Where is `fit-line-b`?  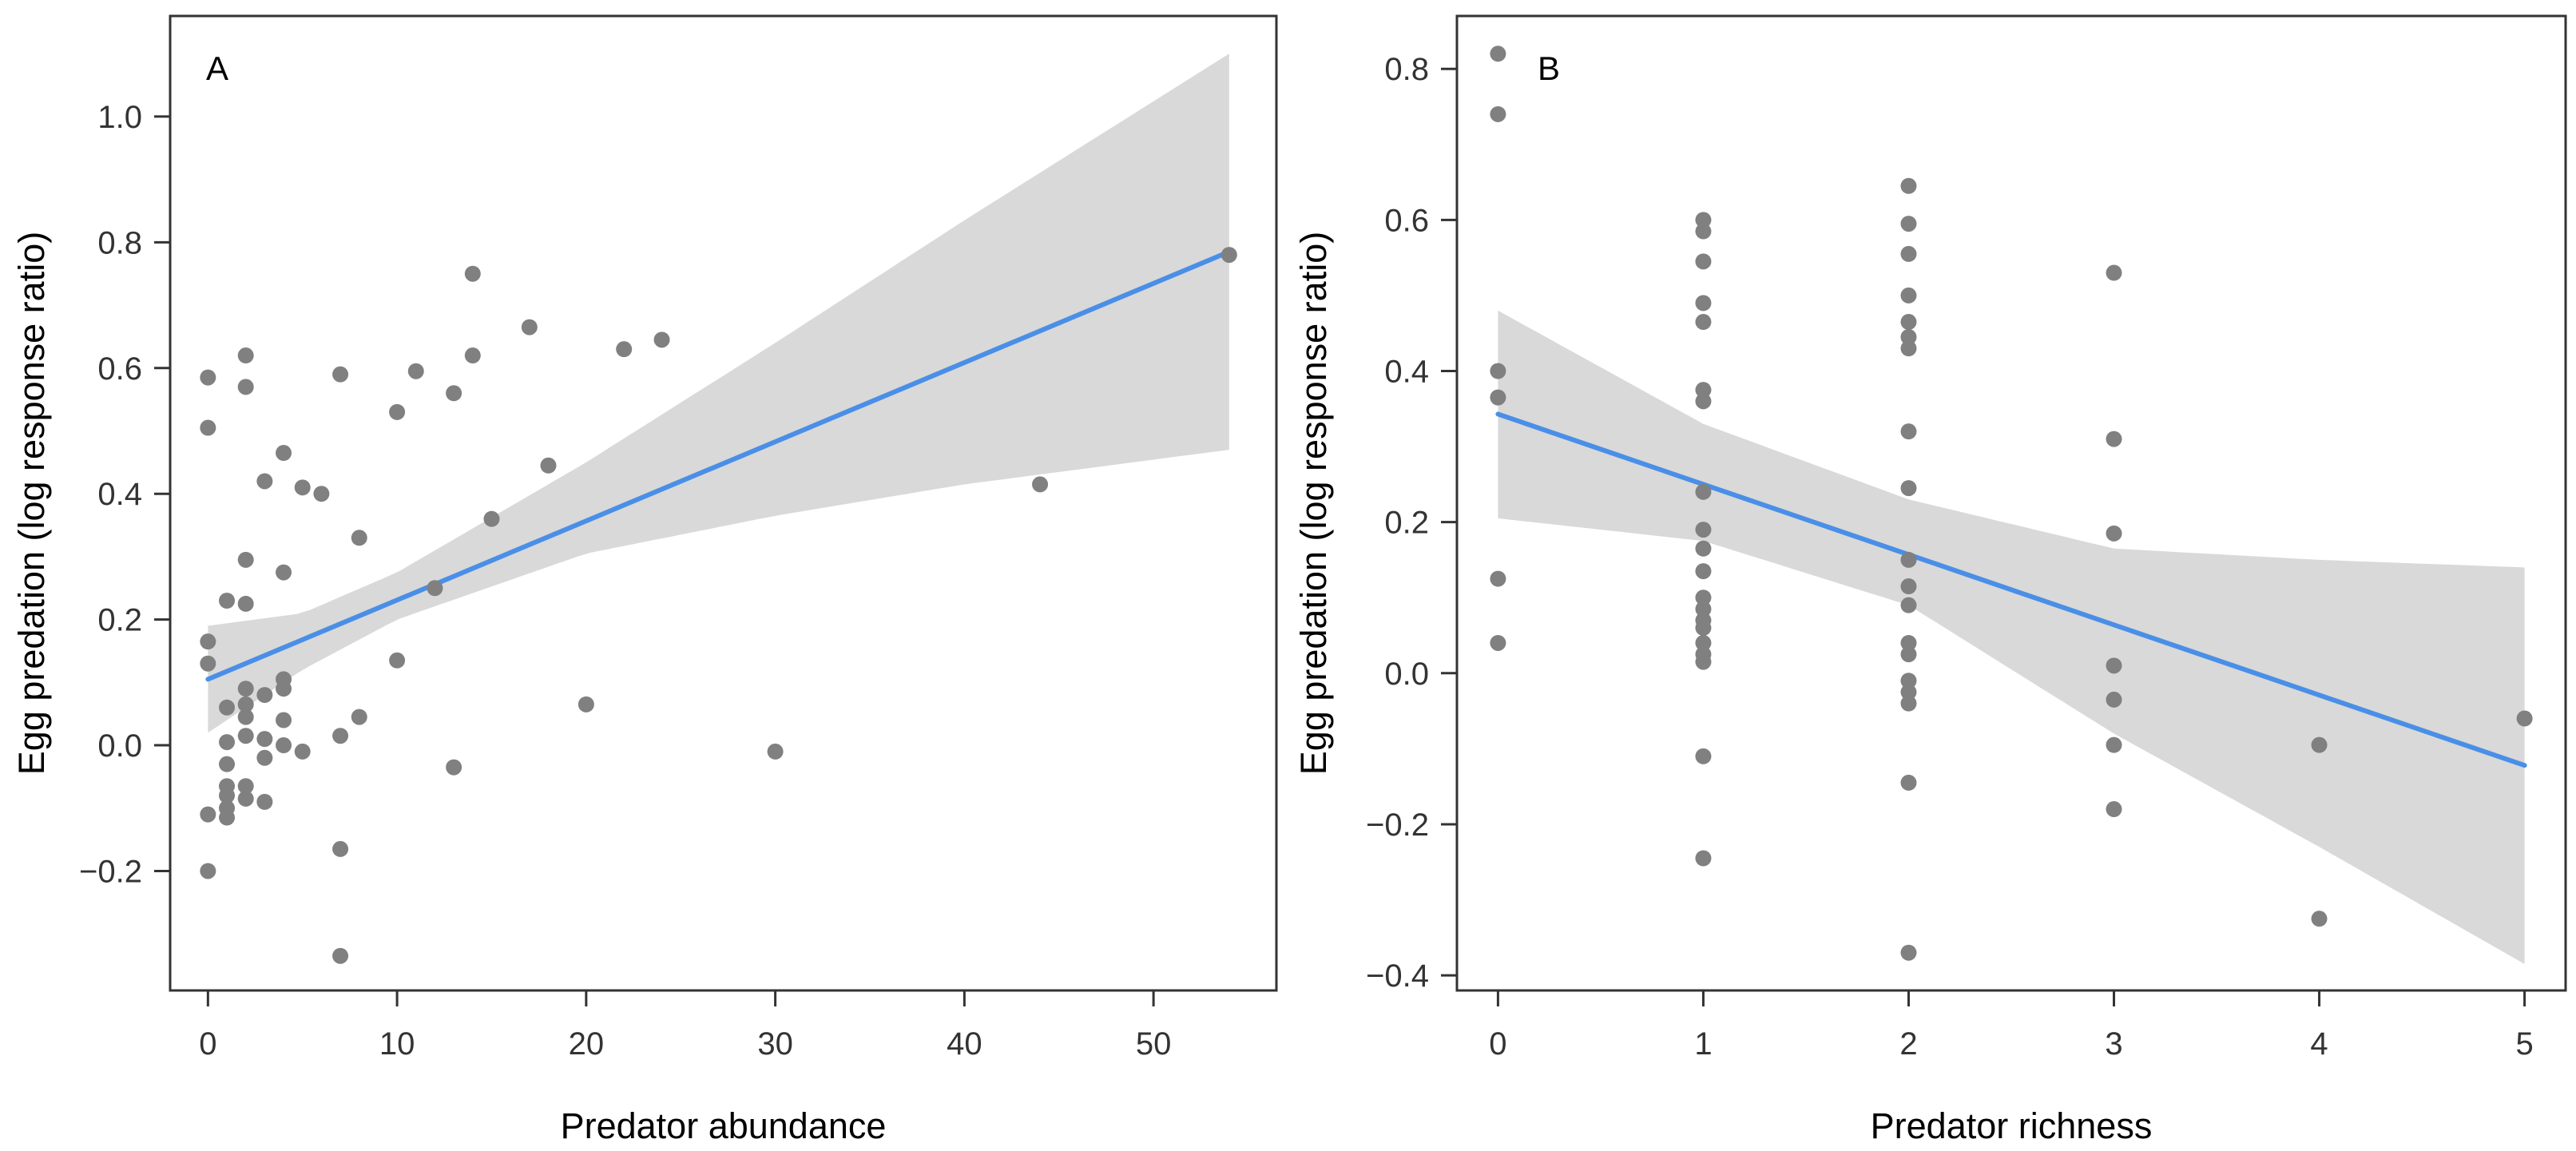 fit-line-b is located at coordinates (2011, 589).